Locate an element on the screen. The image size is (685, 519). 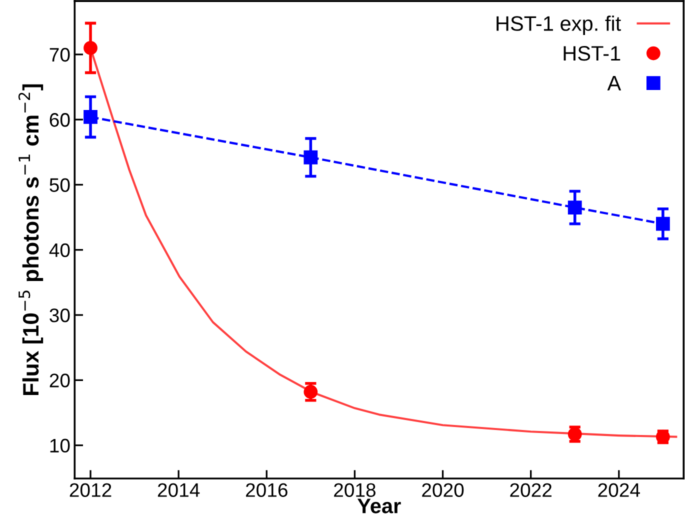
x-tick-label: 2012 is located at coordinates (91, 490).